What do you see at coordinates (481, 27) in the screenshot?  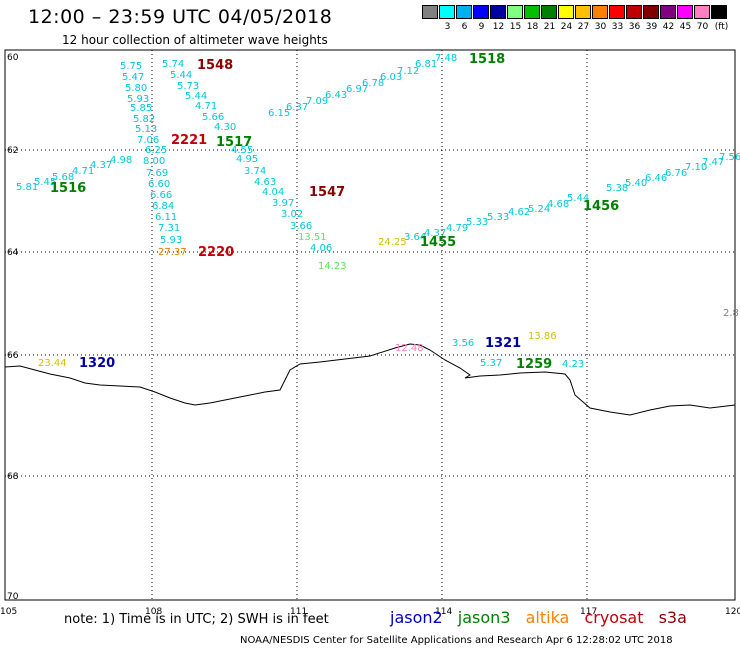 I see `scale-label: 9` at bounding box center [481, 27].